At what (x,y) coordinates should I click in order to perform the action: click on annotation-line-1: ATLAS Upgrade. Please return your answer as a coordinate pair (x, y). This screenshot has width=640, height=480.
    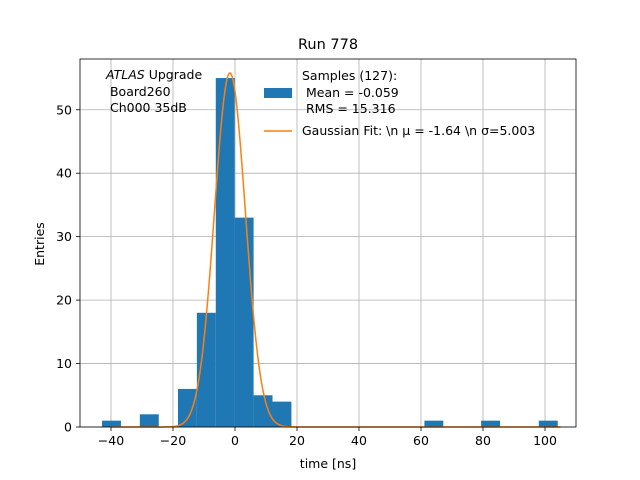
    Looking at the image, I should click on (153, 74).